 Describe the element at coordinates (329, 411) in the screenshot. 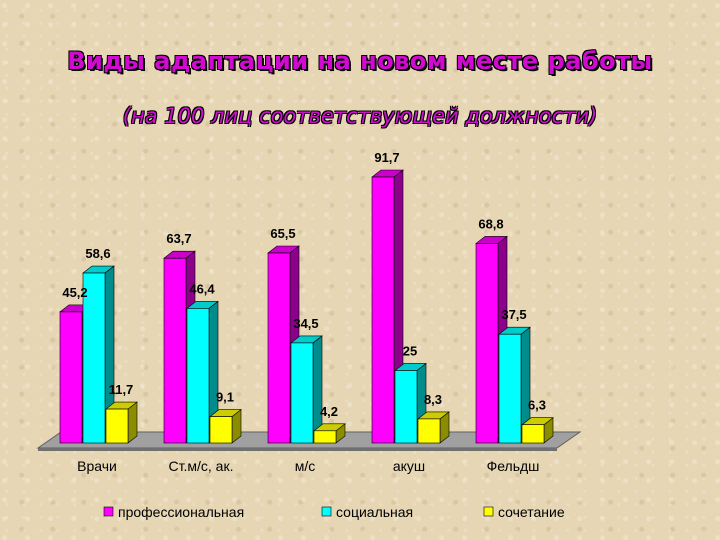

I see `value-label-3-3: 4,2` at that location.